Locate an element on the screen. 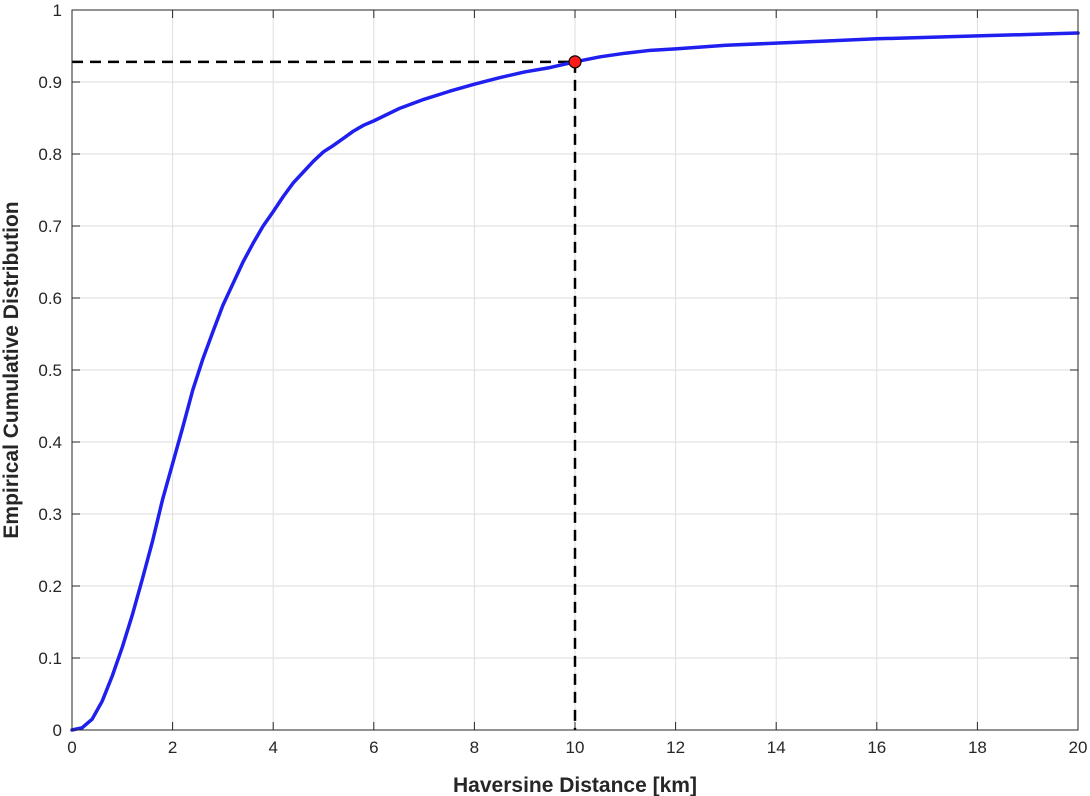 This screenshot has height=796, width=1090. y-tick-label: 1 is located at coordinates (57, 10).